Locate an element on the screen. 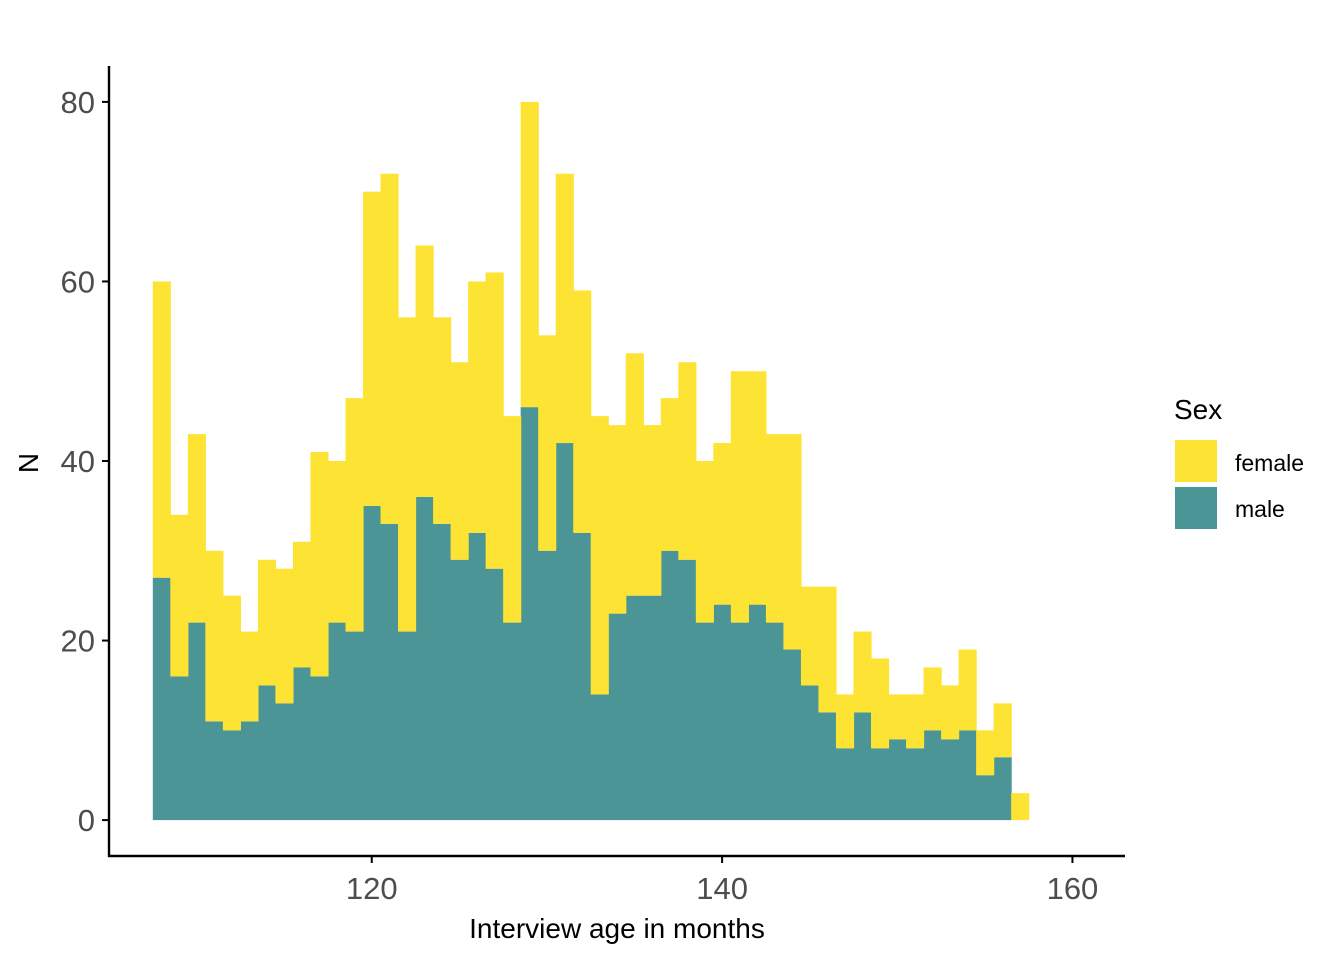  bar-female-115.5 is located at coordinates (302, 604).